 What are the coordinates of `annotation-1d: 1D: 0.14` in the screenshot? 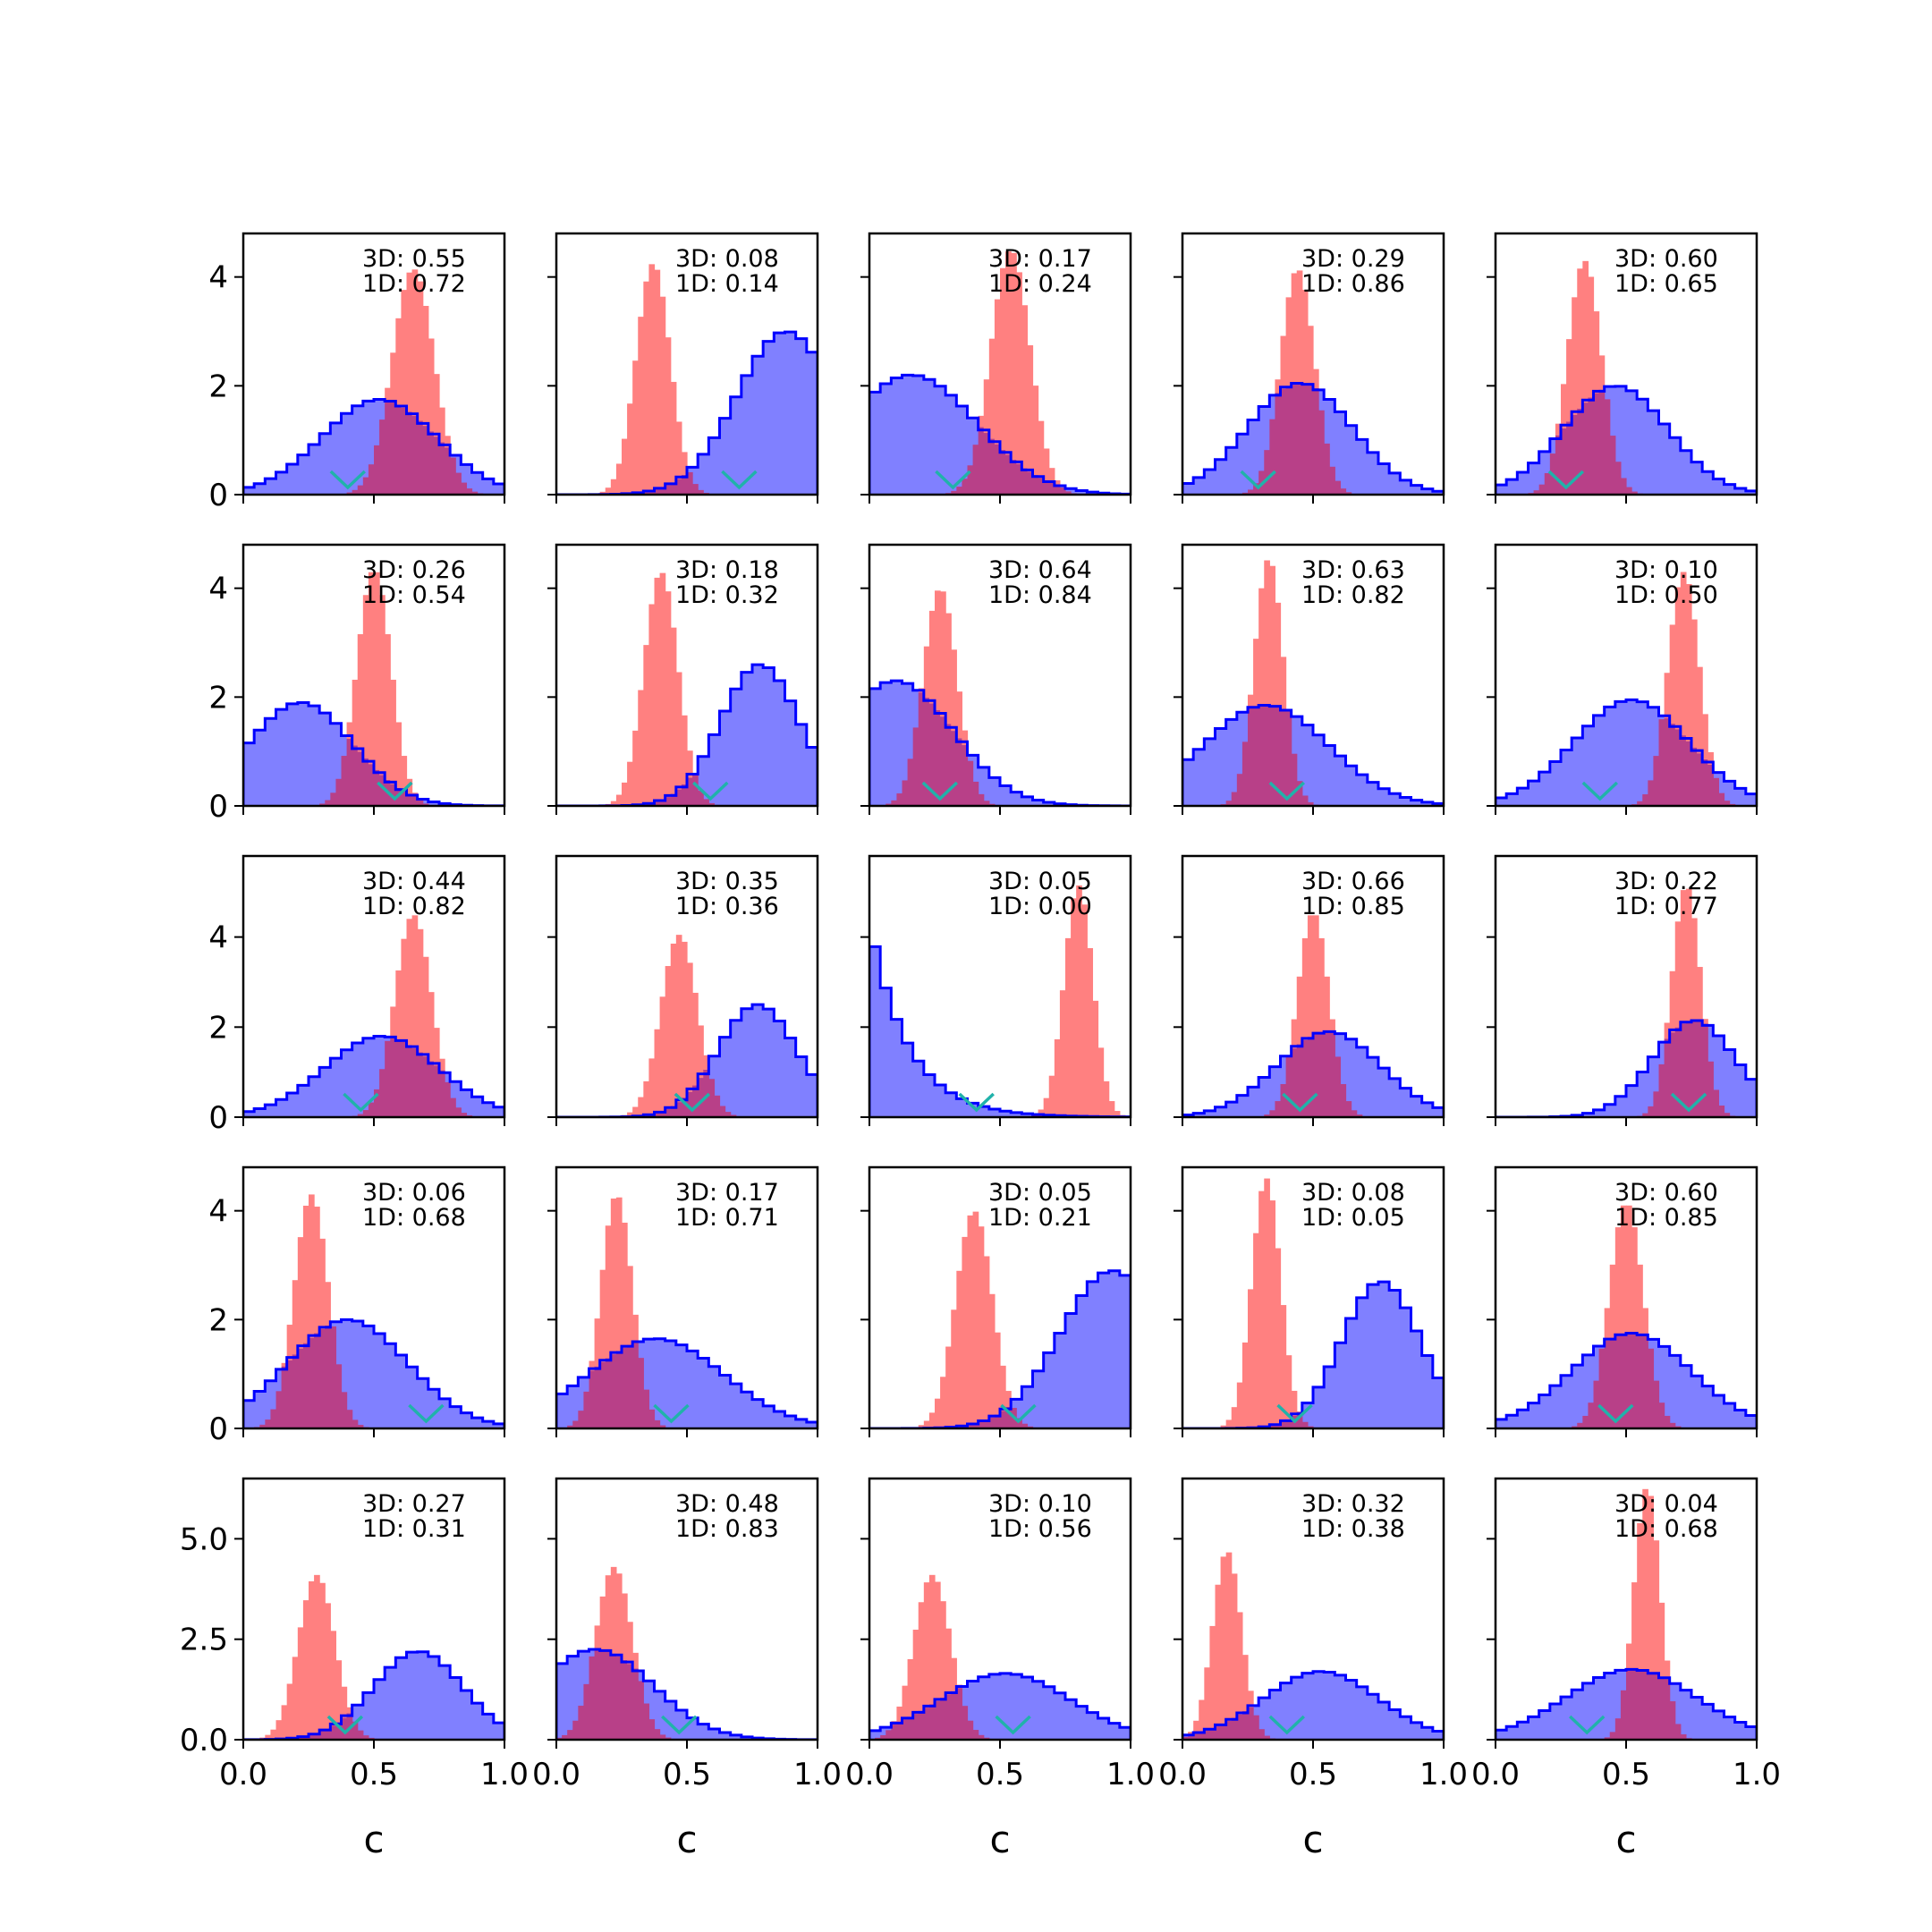 It's located at (727, 284).